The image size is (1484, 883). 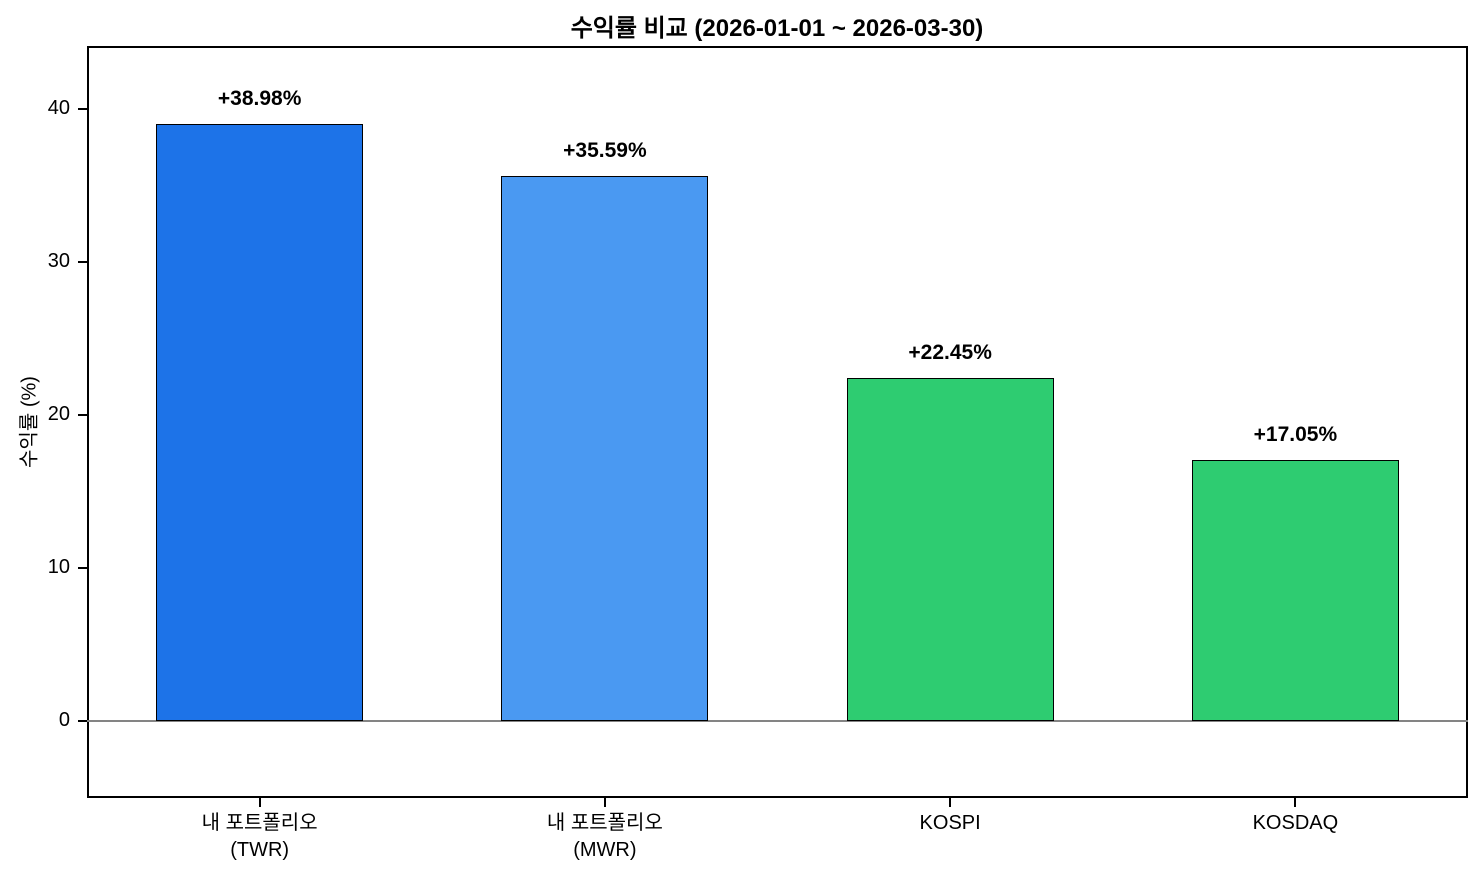 What do you see at coordinates (777, 28) in the screenshot?
I see `chart-title: 수익률 비교 (2026-01-01 ~ 2026-03-30)` at bounding box center [777, 28].